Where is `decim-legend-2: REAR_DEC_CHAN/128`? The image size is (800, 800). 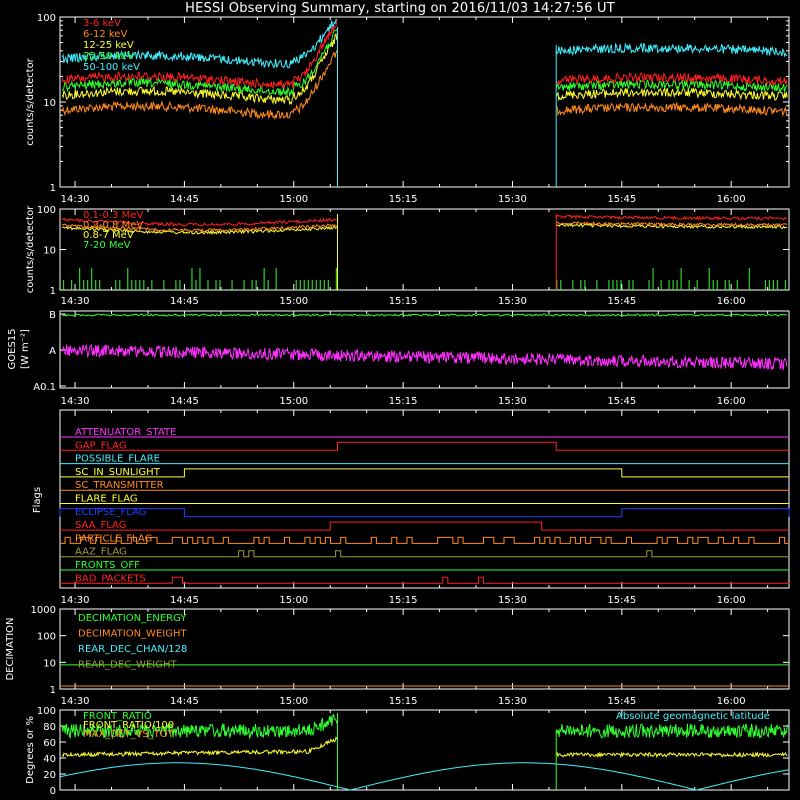 decim-legend-2: REAR_DEC_CHAN/128 is located at coordinates (132, 649).